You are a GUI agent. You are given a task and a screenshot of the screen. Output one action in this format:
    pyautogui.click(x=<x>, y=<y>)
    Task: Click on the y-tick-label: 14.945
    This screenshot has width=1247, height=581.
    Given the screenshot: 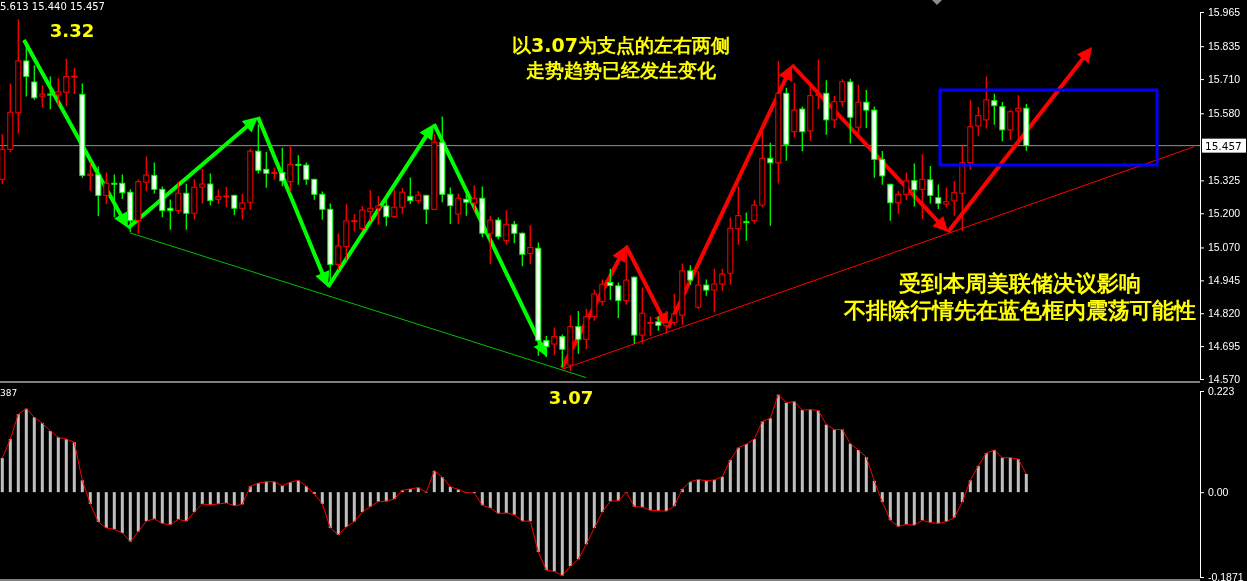 What is the action you would take?
    pyautogui.click(x=1224, y=280)
    